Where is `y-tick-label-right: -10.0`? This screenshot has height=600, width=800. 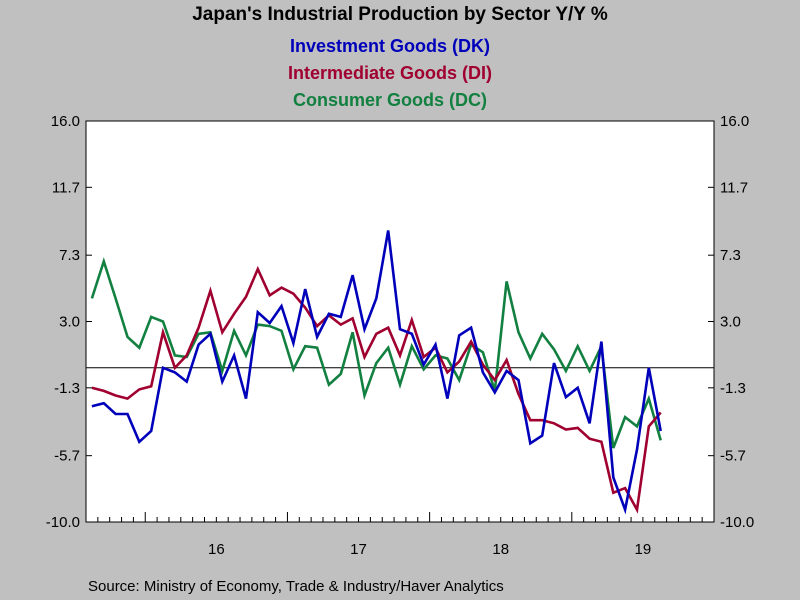
y-tick-label-right: -10.0 is located at coordinates (737, 522).